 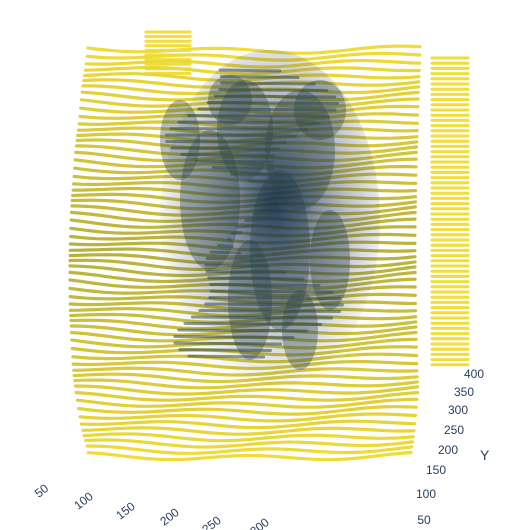 What do you see at coordinates (448, 450) in the screenshot?
I see `y-tick-label: 200` at bounding box center [448, 450].